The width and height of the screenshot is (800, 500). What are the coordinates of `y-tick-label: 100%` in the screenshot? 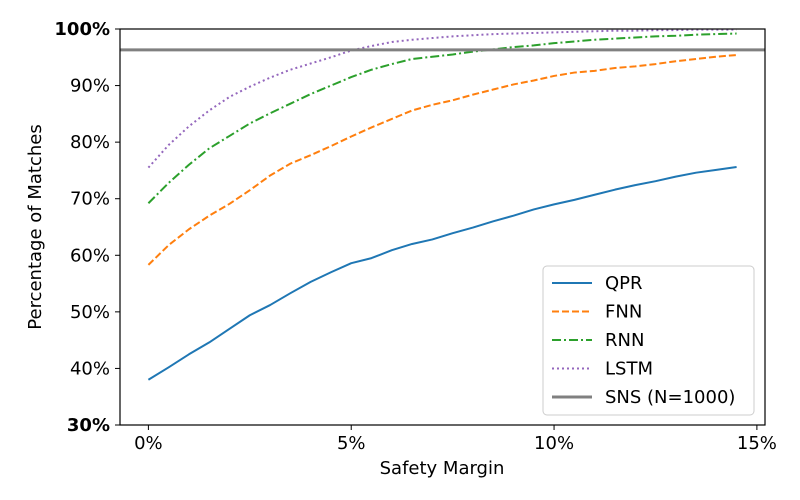 It's located at (82, 29).